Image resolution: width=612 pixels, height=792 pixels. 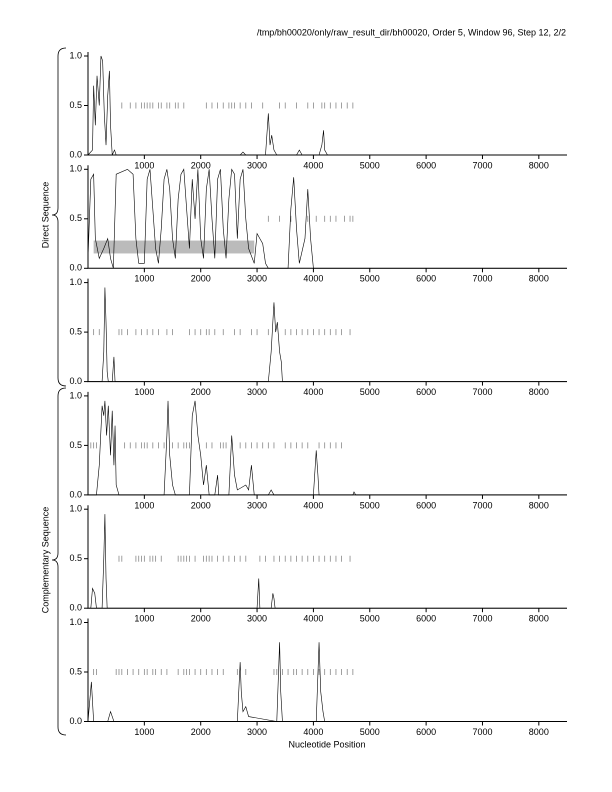 What do you see at coordinates (326, 744) in the screenshot?
I see `x-axis-label: Nucleotide Position` at bounding box center [326, 744].